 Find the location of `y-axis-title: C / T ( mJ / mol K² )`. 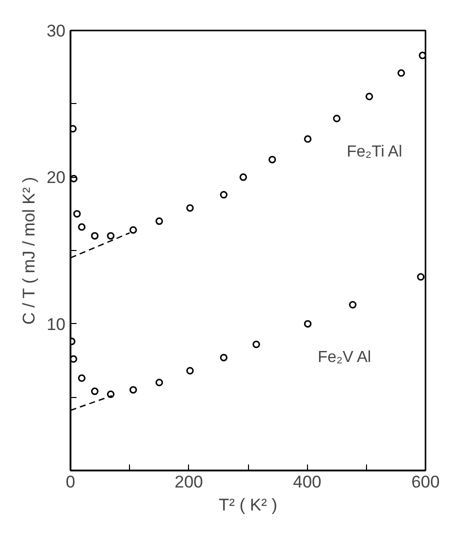

y-axis-title: C / T ( mJ / mol K² ) is located at coordinates (29, 250).